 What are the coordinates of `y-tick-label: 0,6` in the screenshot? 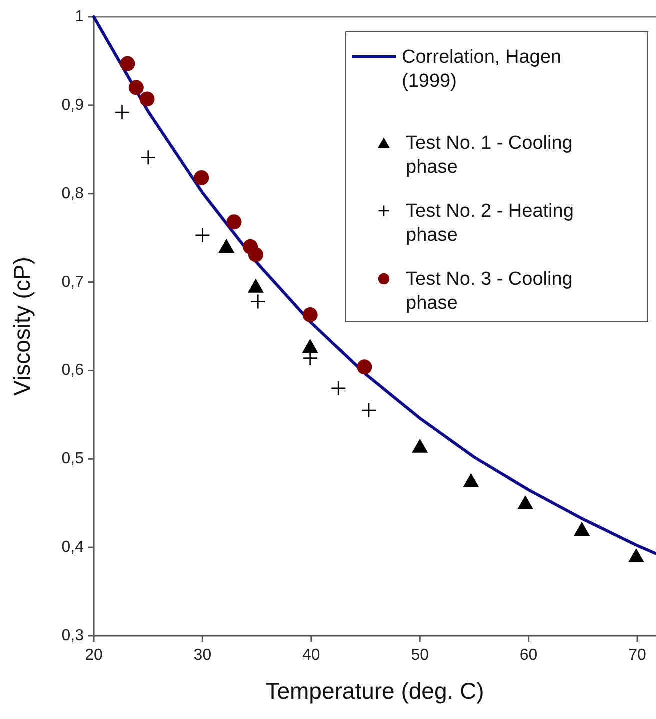 It's located at (73, 371).